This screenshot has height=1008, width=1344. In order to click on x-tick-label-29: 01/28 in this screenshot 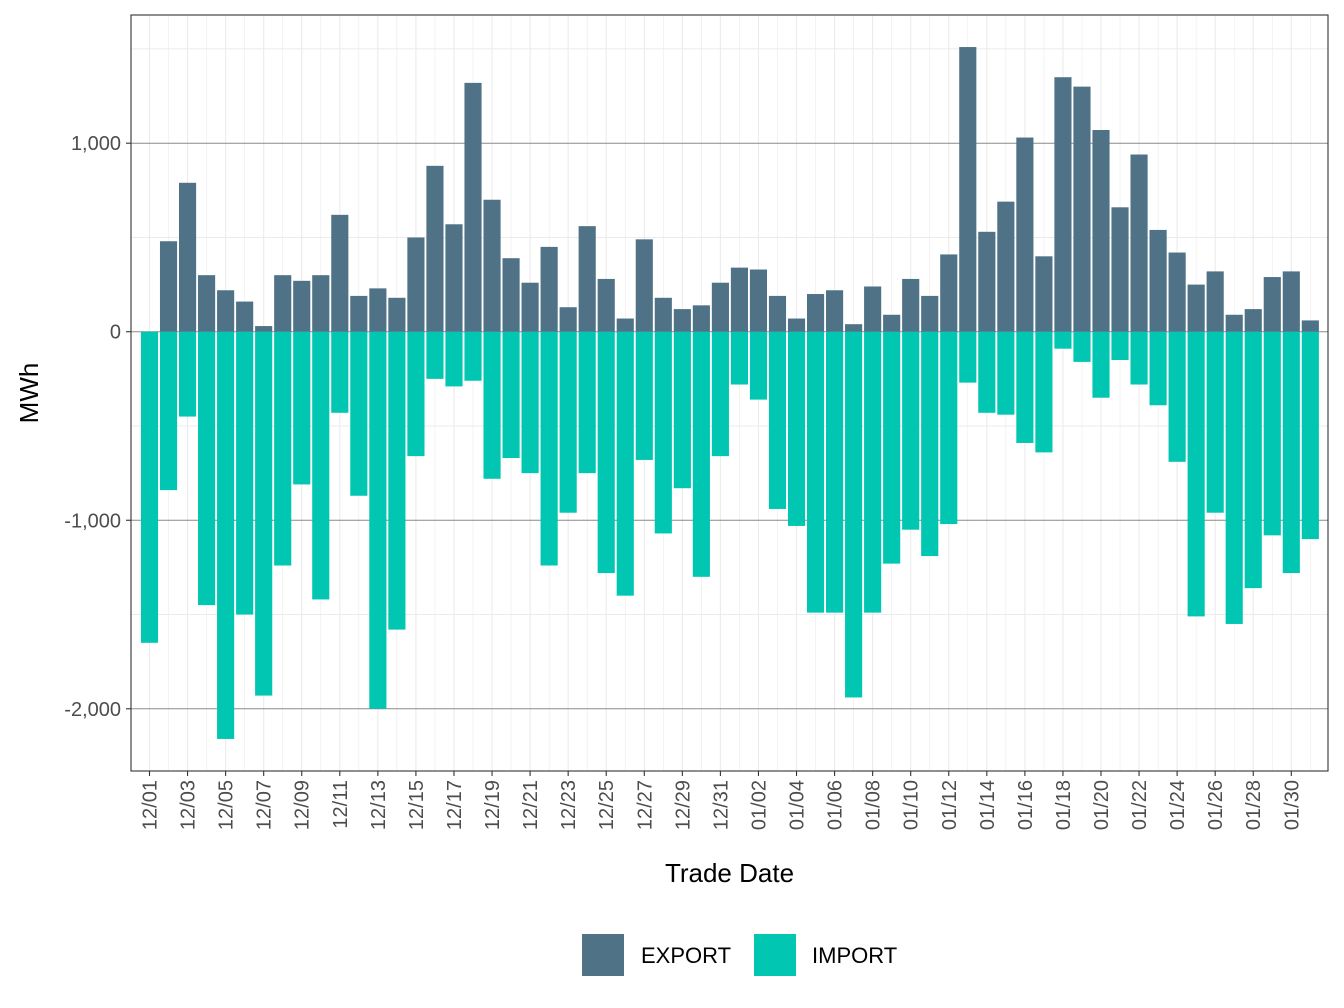, I will do `click(1254, 805)`.